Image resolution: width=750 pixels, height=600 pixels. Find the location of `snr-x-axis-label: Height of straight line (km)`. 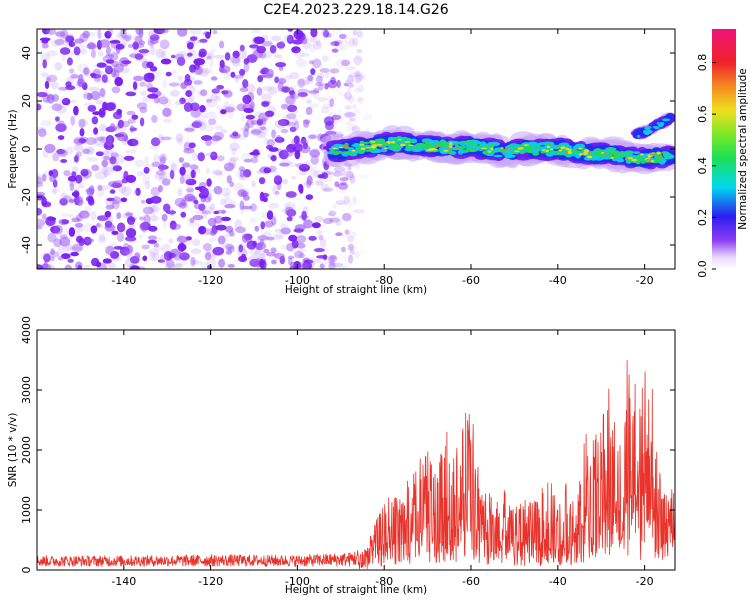

snr-x-axis-label: Height of straight line (km) is located at coordinates (356, 590).